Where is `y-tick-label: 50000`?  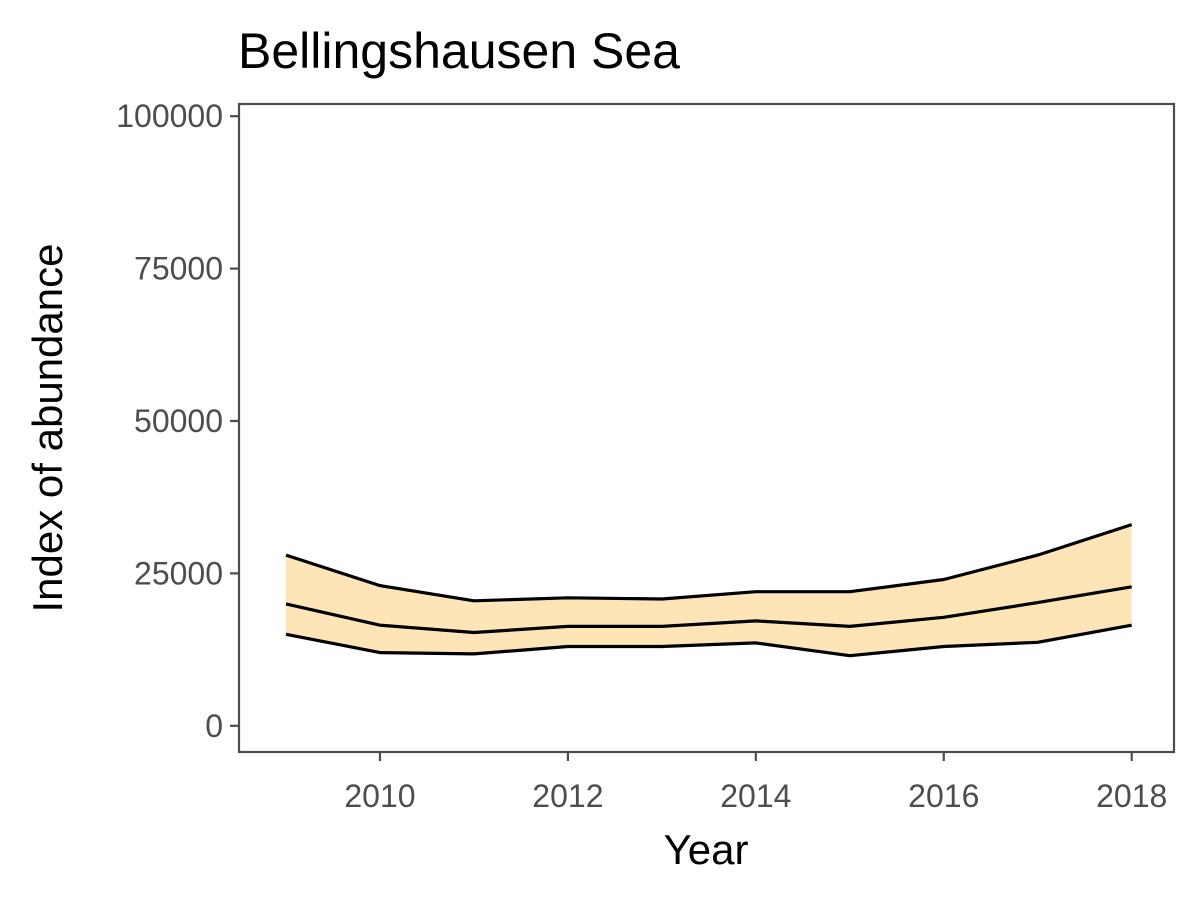 y-tick-label: 50000 is located at coordinates (178, 421).